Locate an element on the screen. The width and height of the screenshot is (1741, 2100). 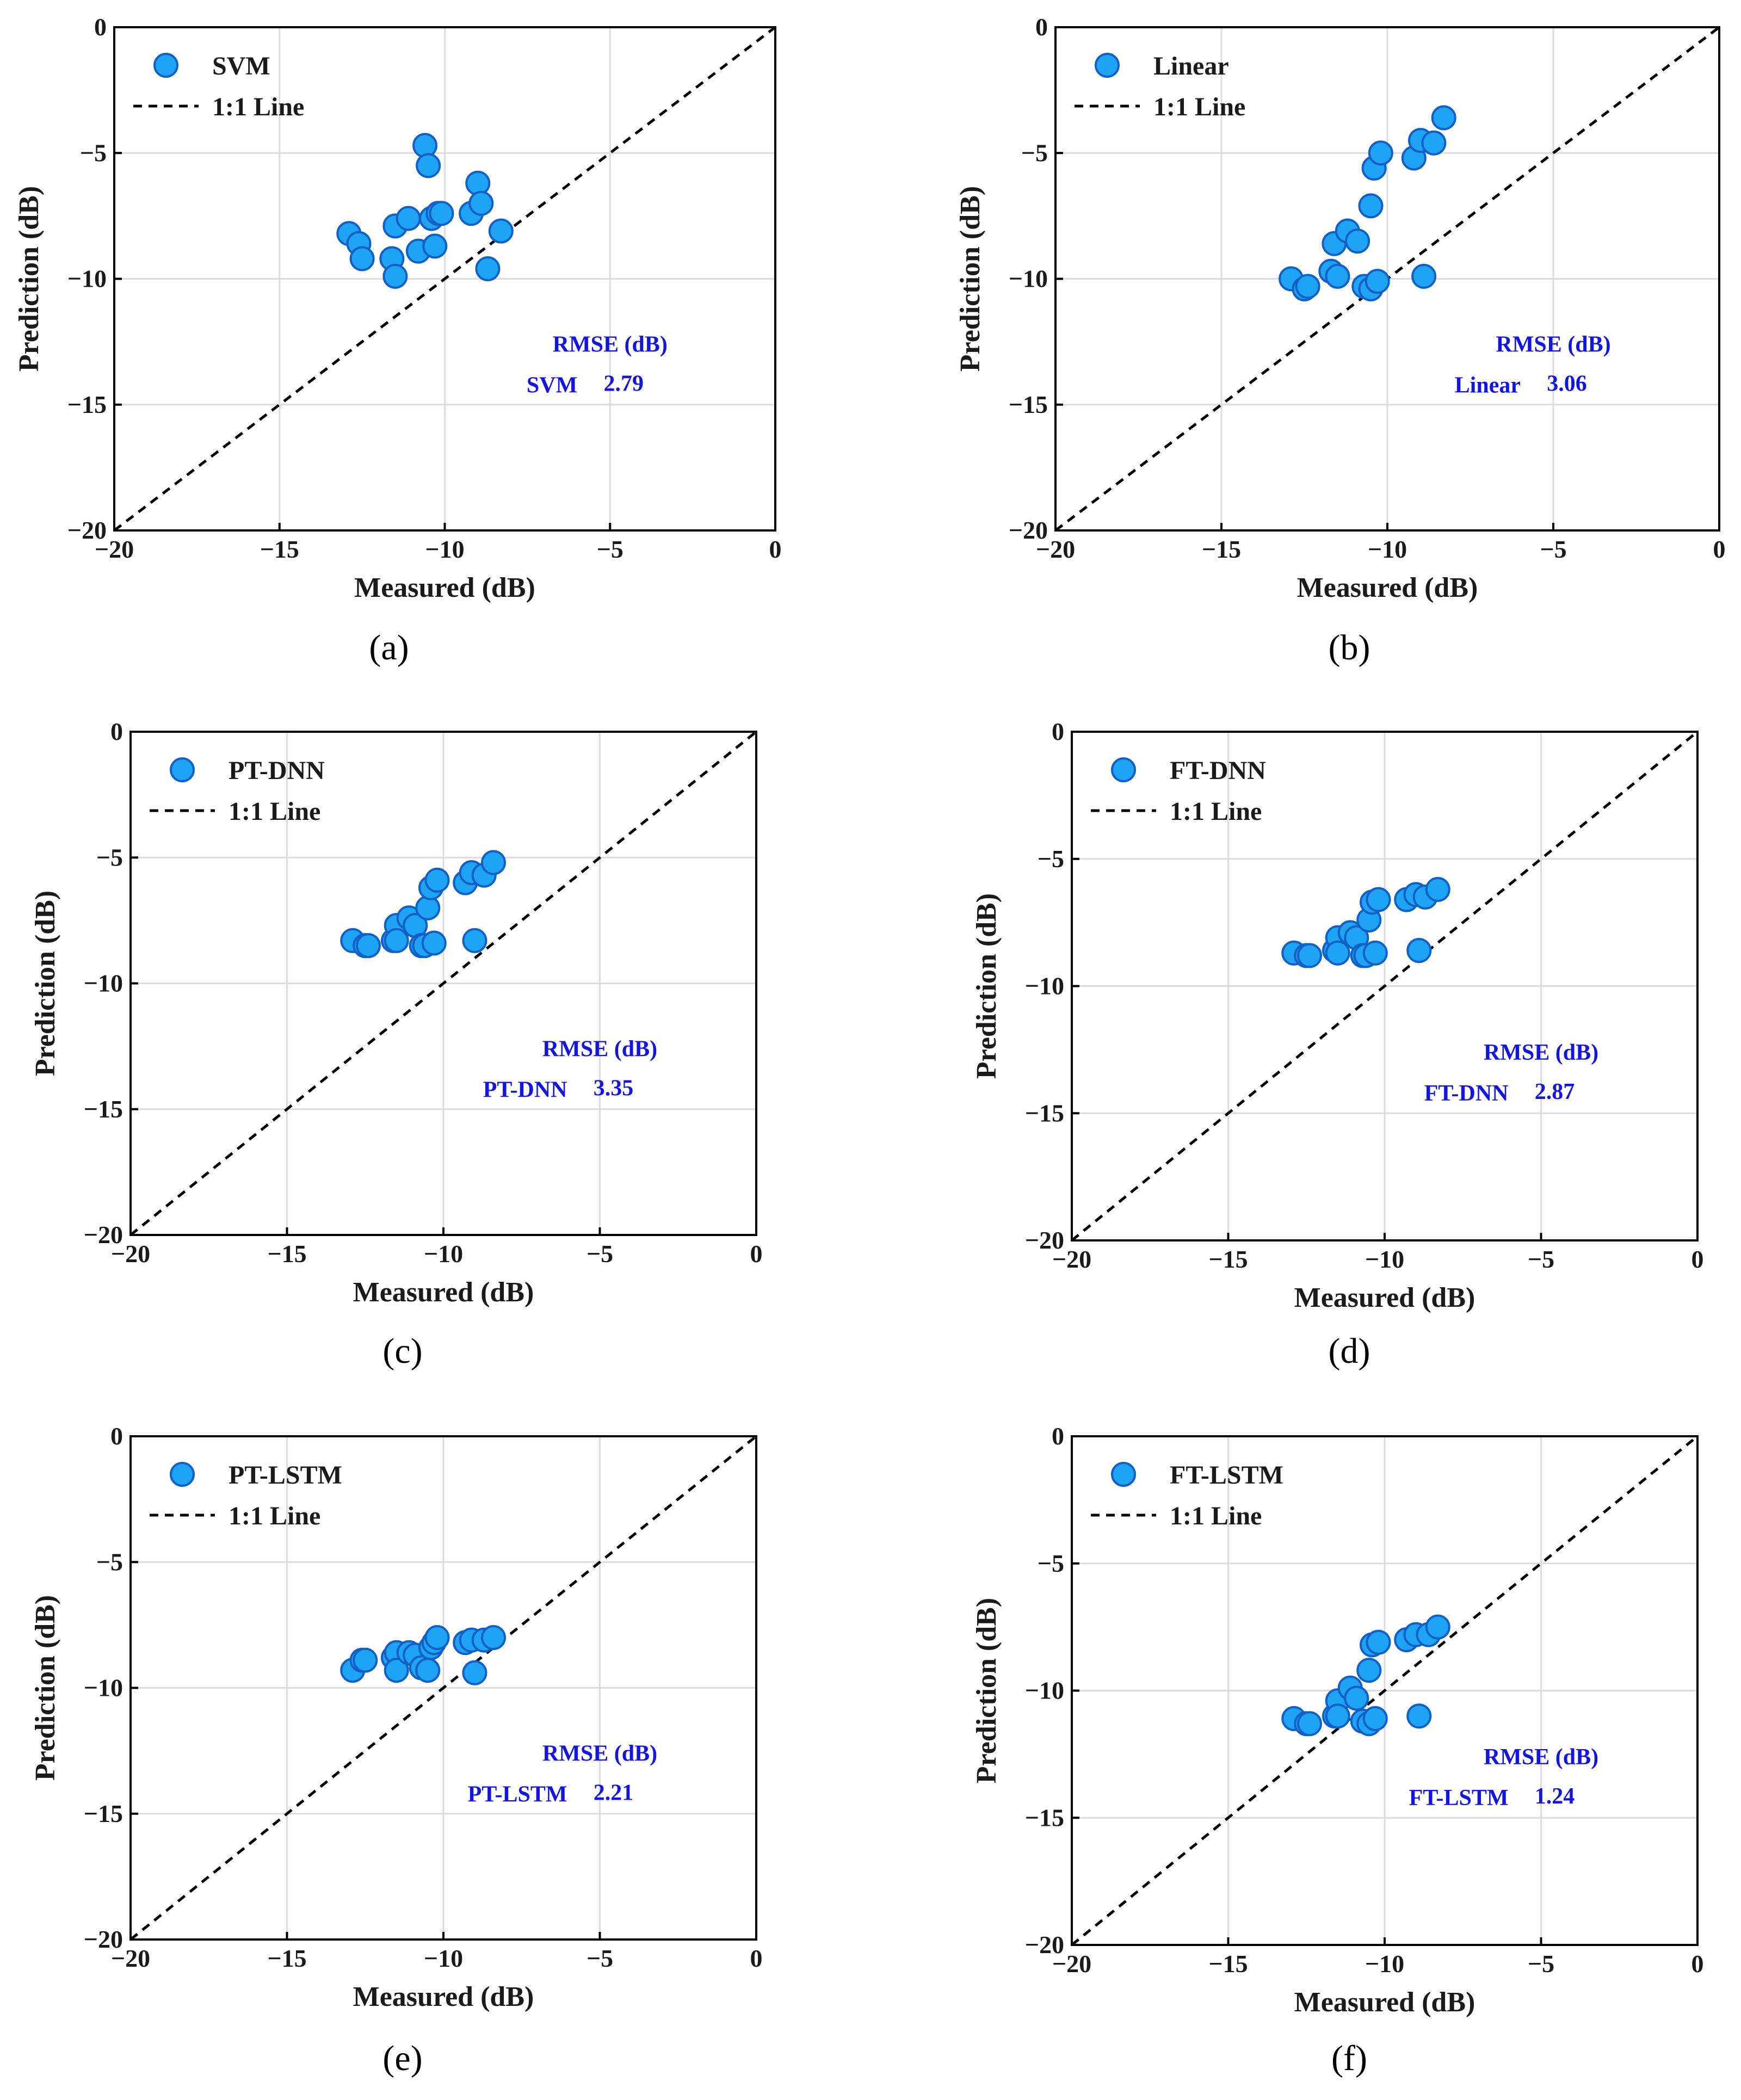
chart-d-legend-marker is located at coordinates (1123, 769).